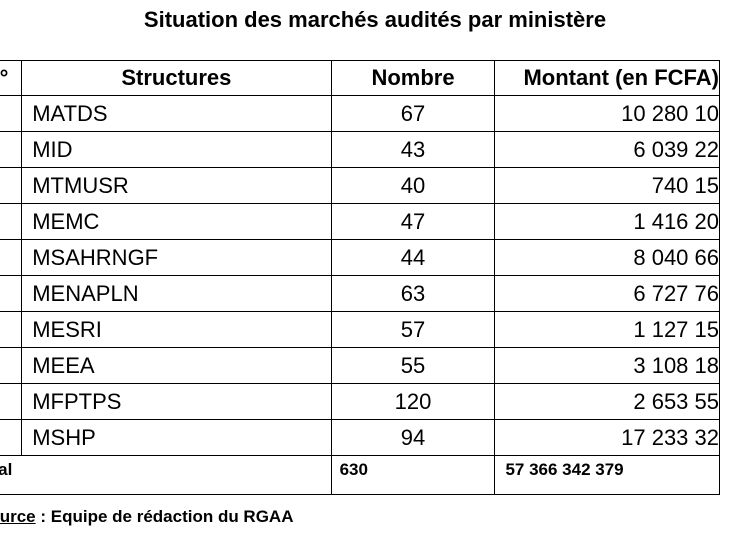 This screenshot has height=536, width=750. Describe the element at coordinates (607, 329) in the screenshot. I see `row-montant: 1 127 15` at that location.